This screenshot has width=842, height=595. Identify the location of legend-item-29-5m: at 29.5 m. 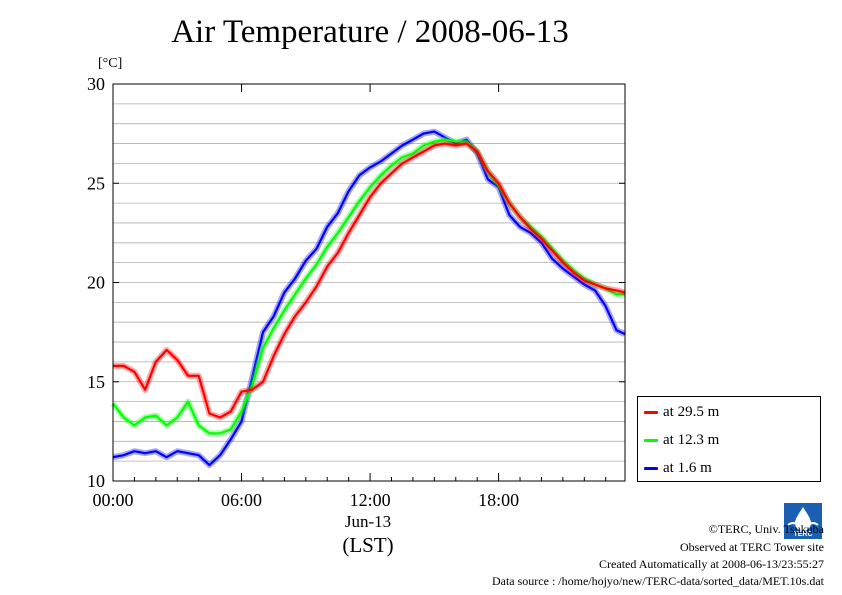
(681, 412).